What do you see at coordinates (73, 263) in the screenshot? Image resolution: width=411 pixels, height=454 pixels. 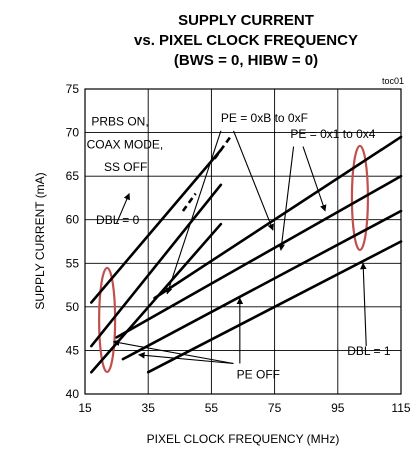 I see `y-tick-label: 55` at bounding box center [73, 263].